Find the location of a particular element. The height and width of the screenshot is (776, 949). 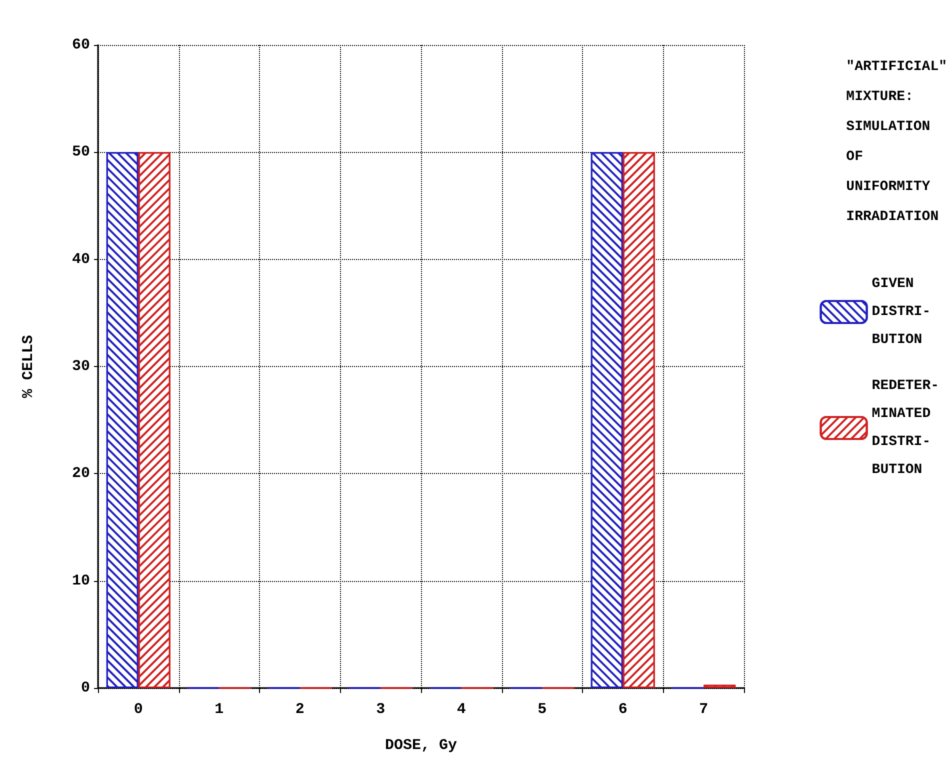

y-tick-label: 20 is located at coordinates (81, 473).